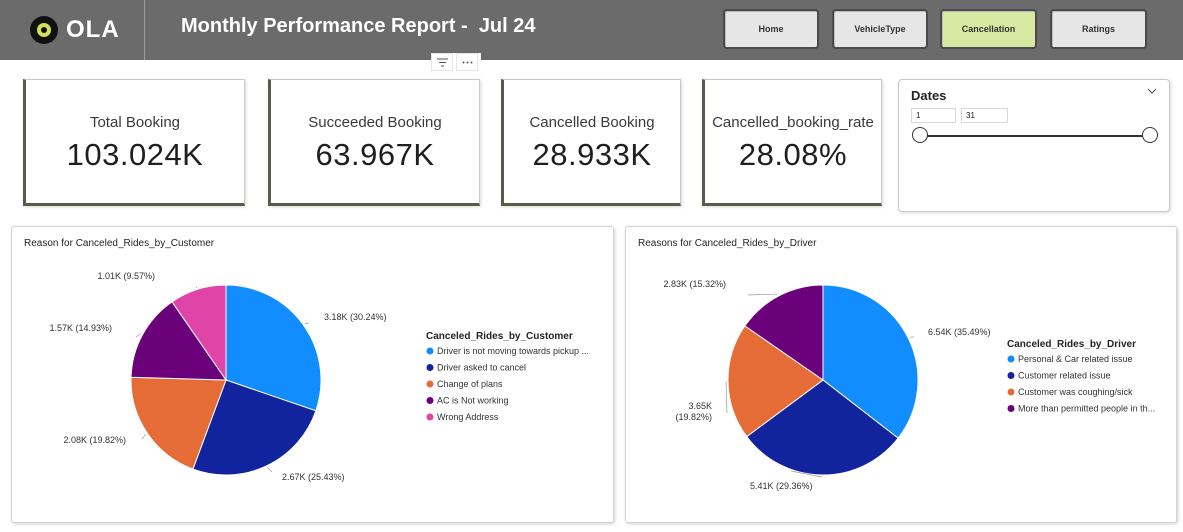  What do you see at coordinates (1152, 91) in the screenshot?
I see `chevron-down-icon` at bounding box center [1152, 91].